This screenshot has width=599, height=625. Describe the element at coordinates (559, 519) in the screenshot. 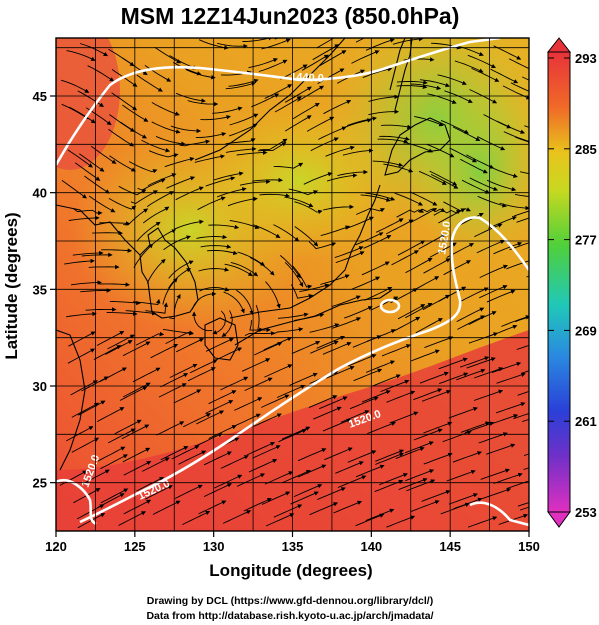

I see `colorbar-bottom-triangle` at that location.